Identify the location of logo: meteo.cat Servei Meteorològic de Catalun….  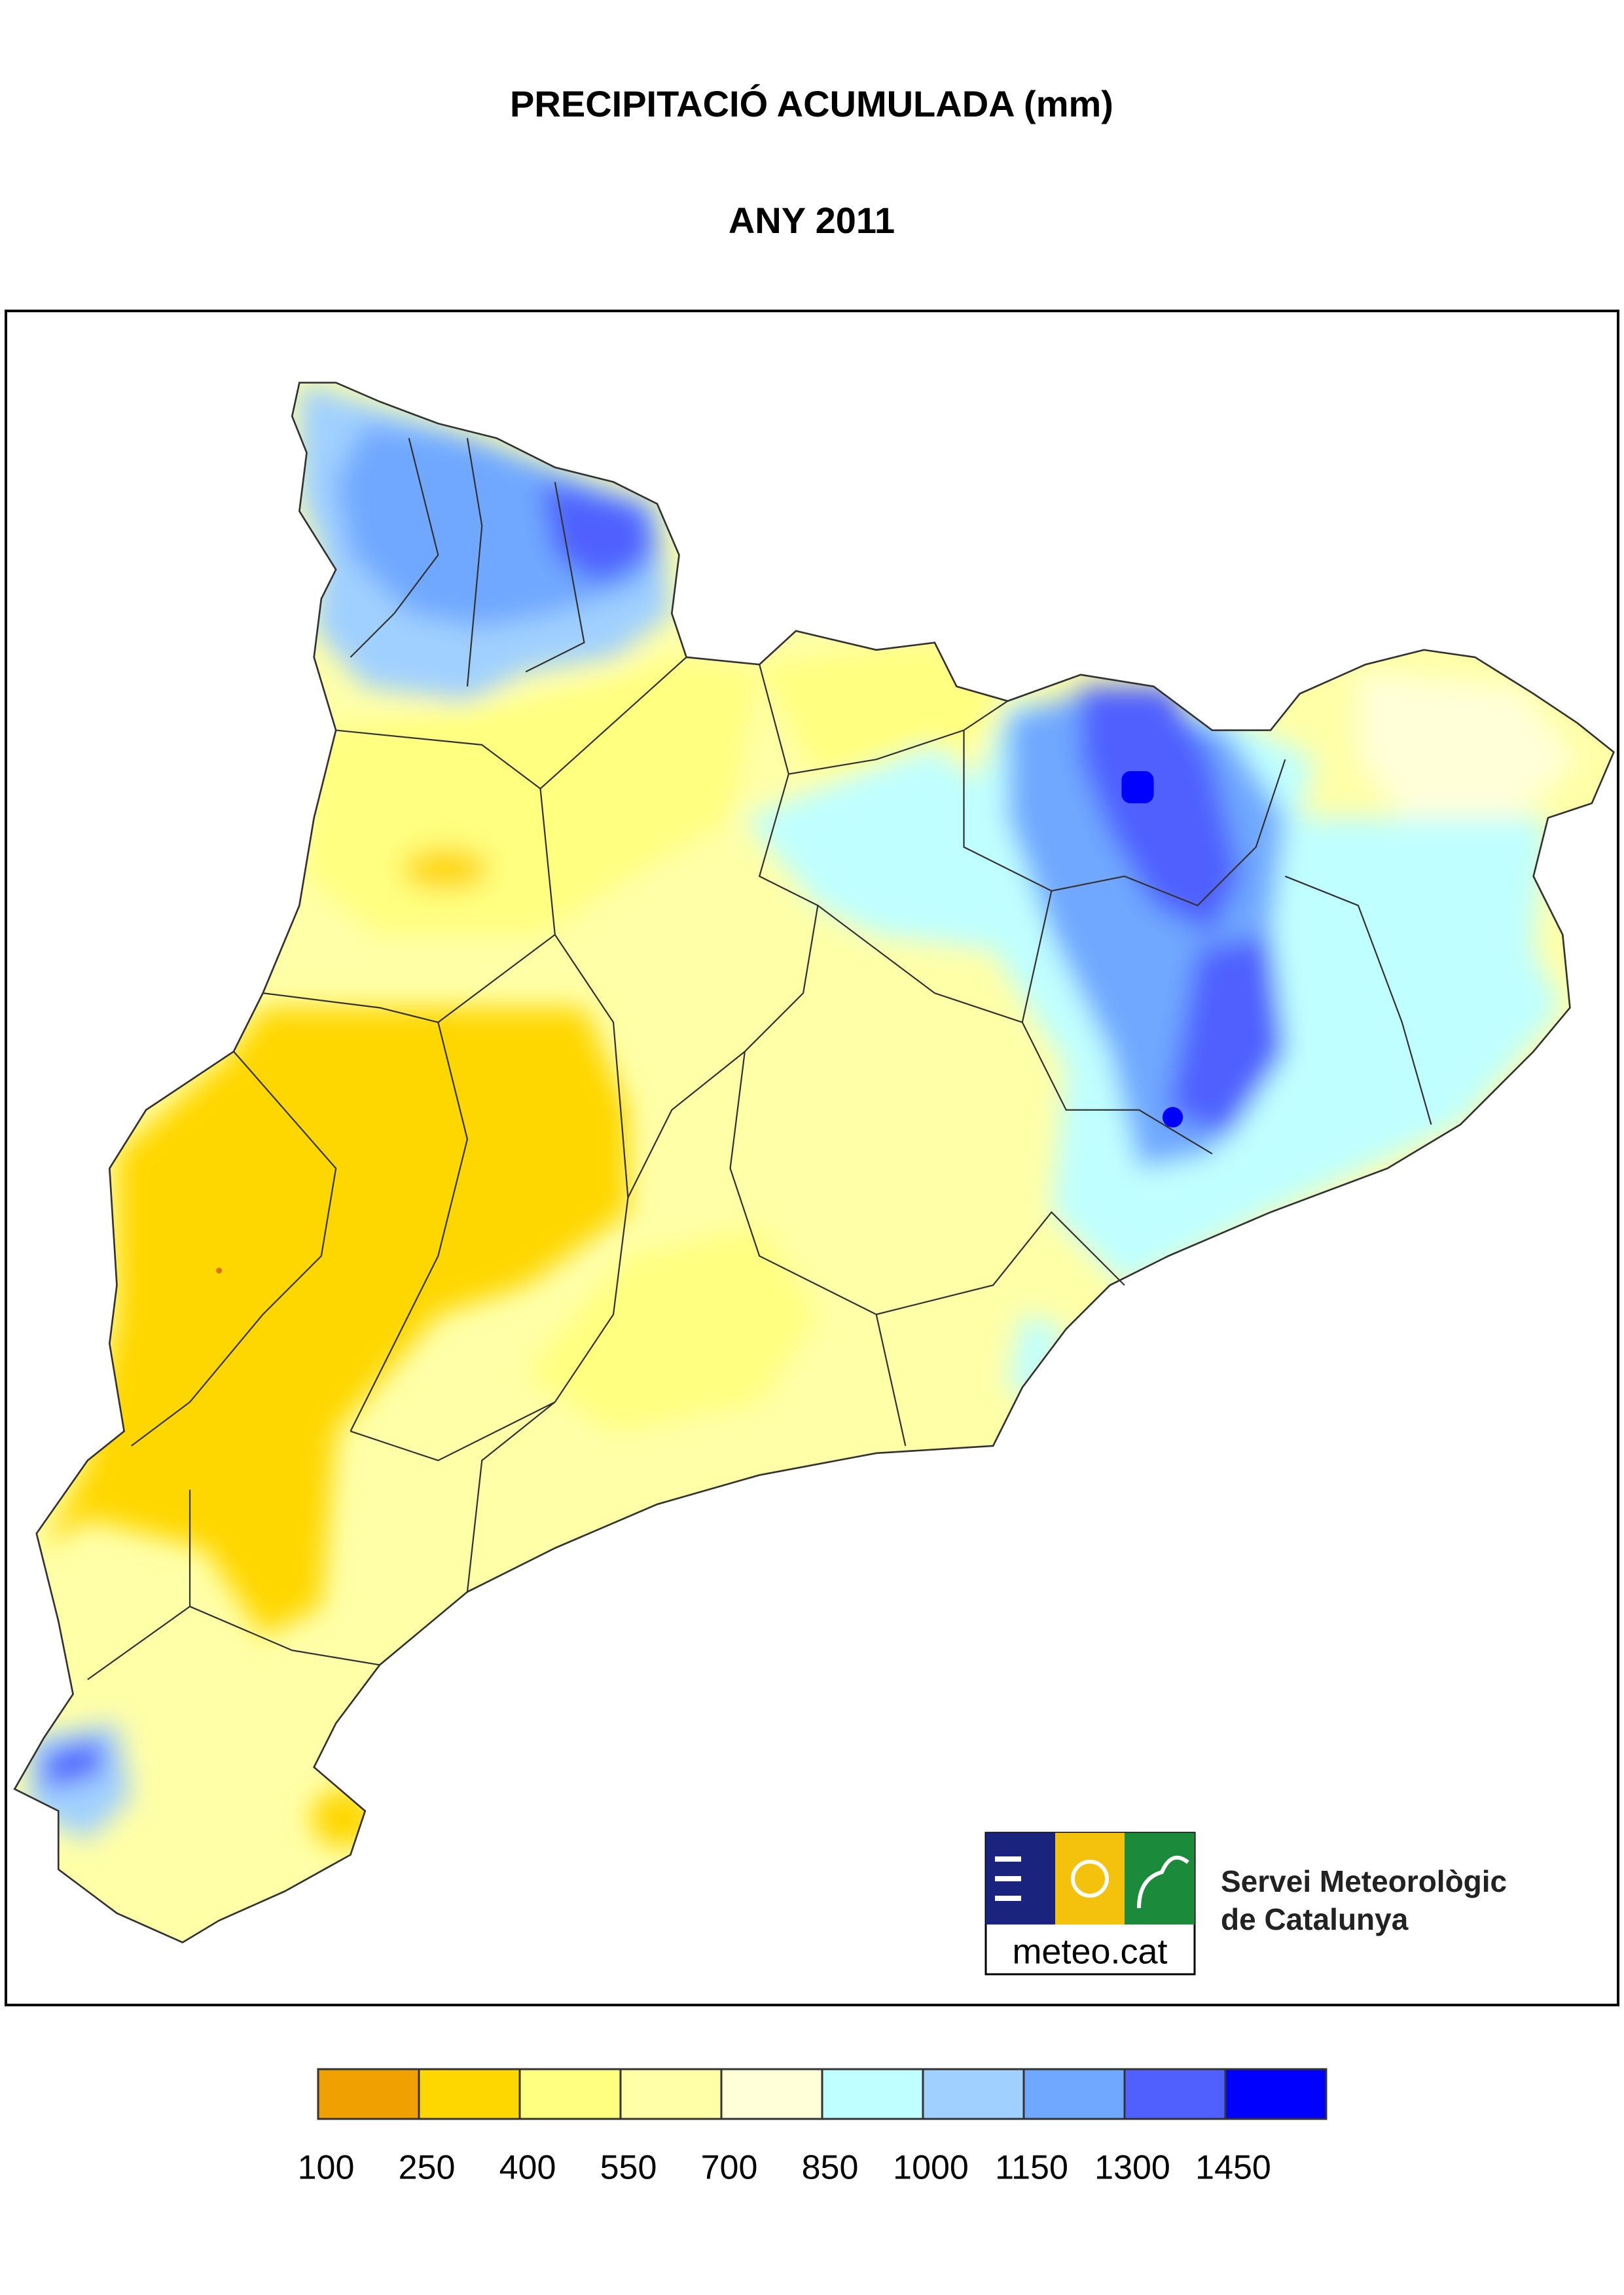
(1245, 1904).